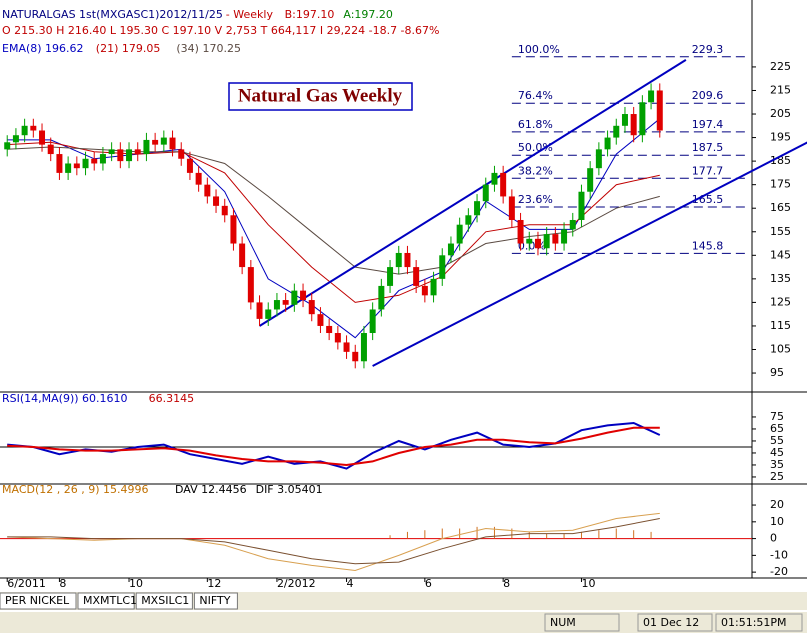 This screenshot has height=633, width=807. What do you see at coordinates (43, 48) in the screenshot?
I see `readout: EMA(8) 196.62` at bounding box center [43, 48].